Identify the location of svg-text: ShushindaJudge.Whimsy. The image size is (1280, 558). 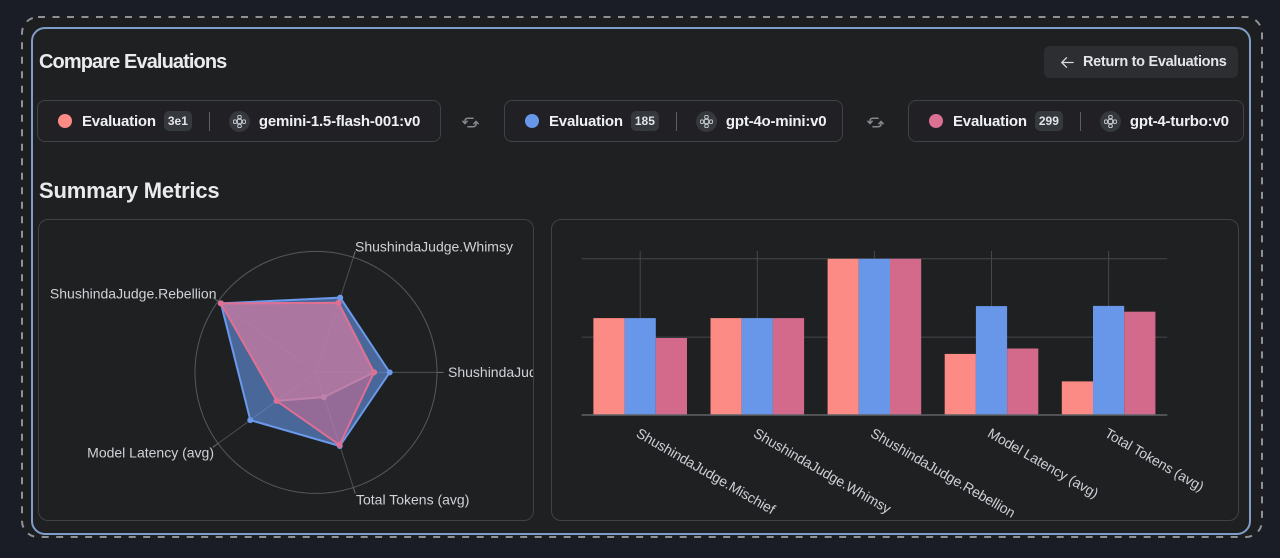
(434, 246).